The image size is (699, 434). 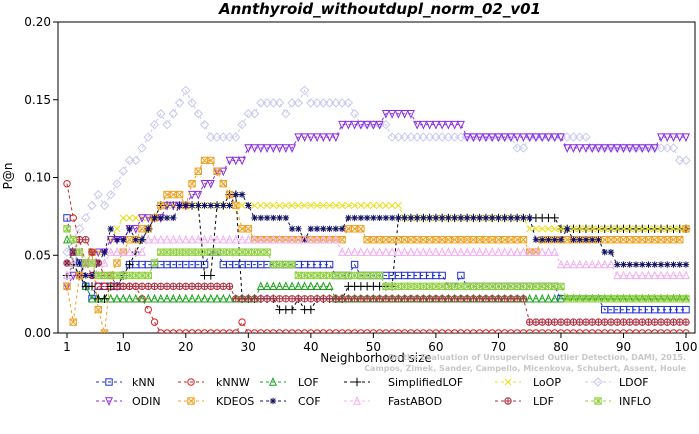 I want to click on point-simplifiedlof, so click(x=554, y=218).